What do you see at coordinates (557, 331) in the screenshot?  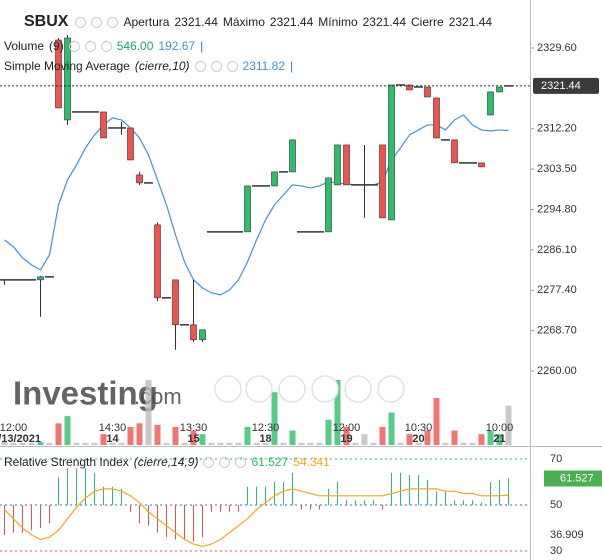 I see `y-tick-label: 2268.70` at bounding box center [557, 331].